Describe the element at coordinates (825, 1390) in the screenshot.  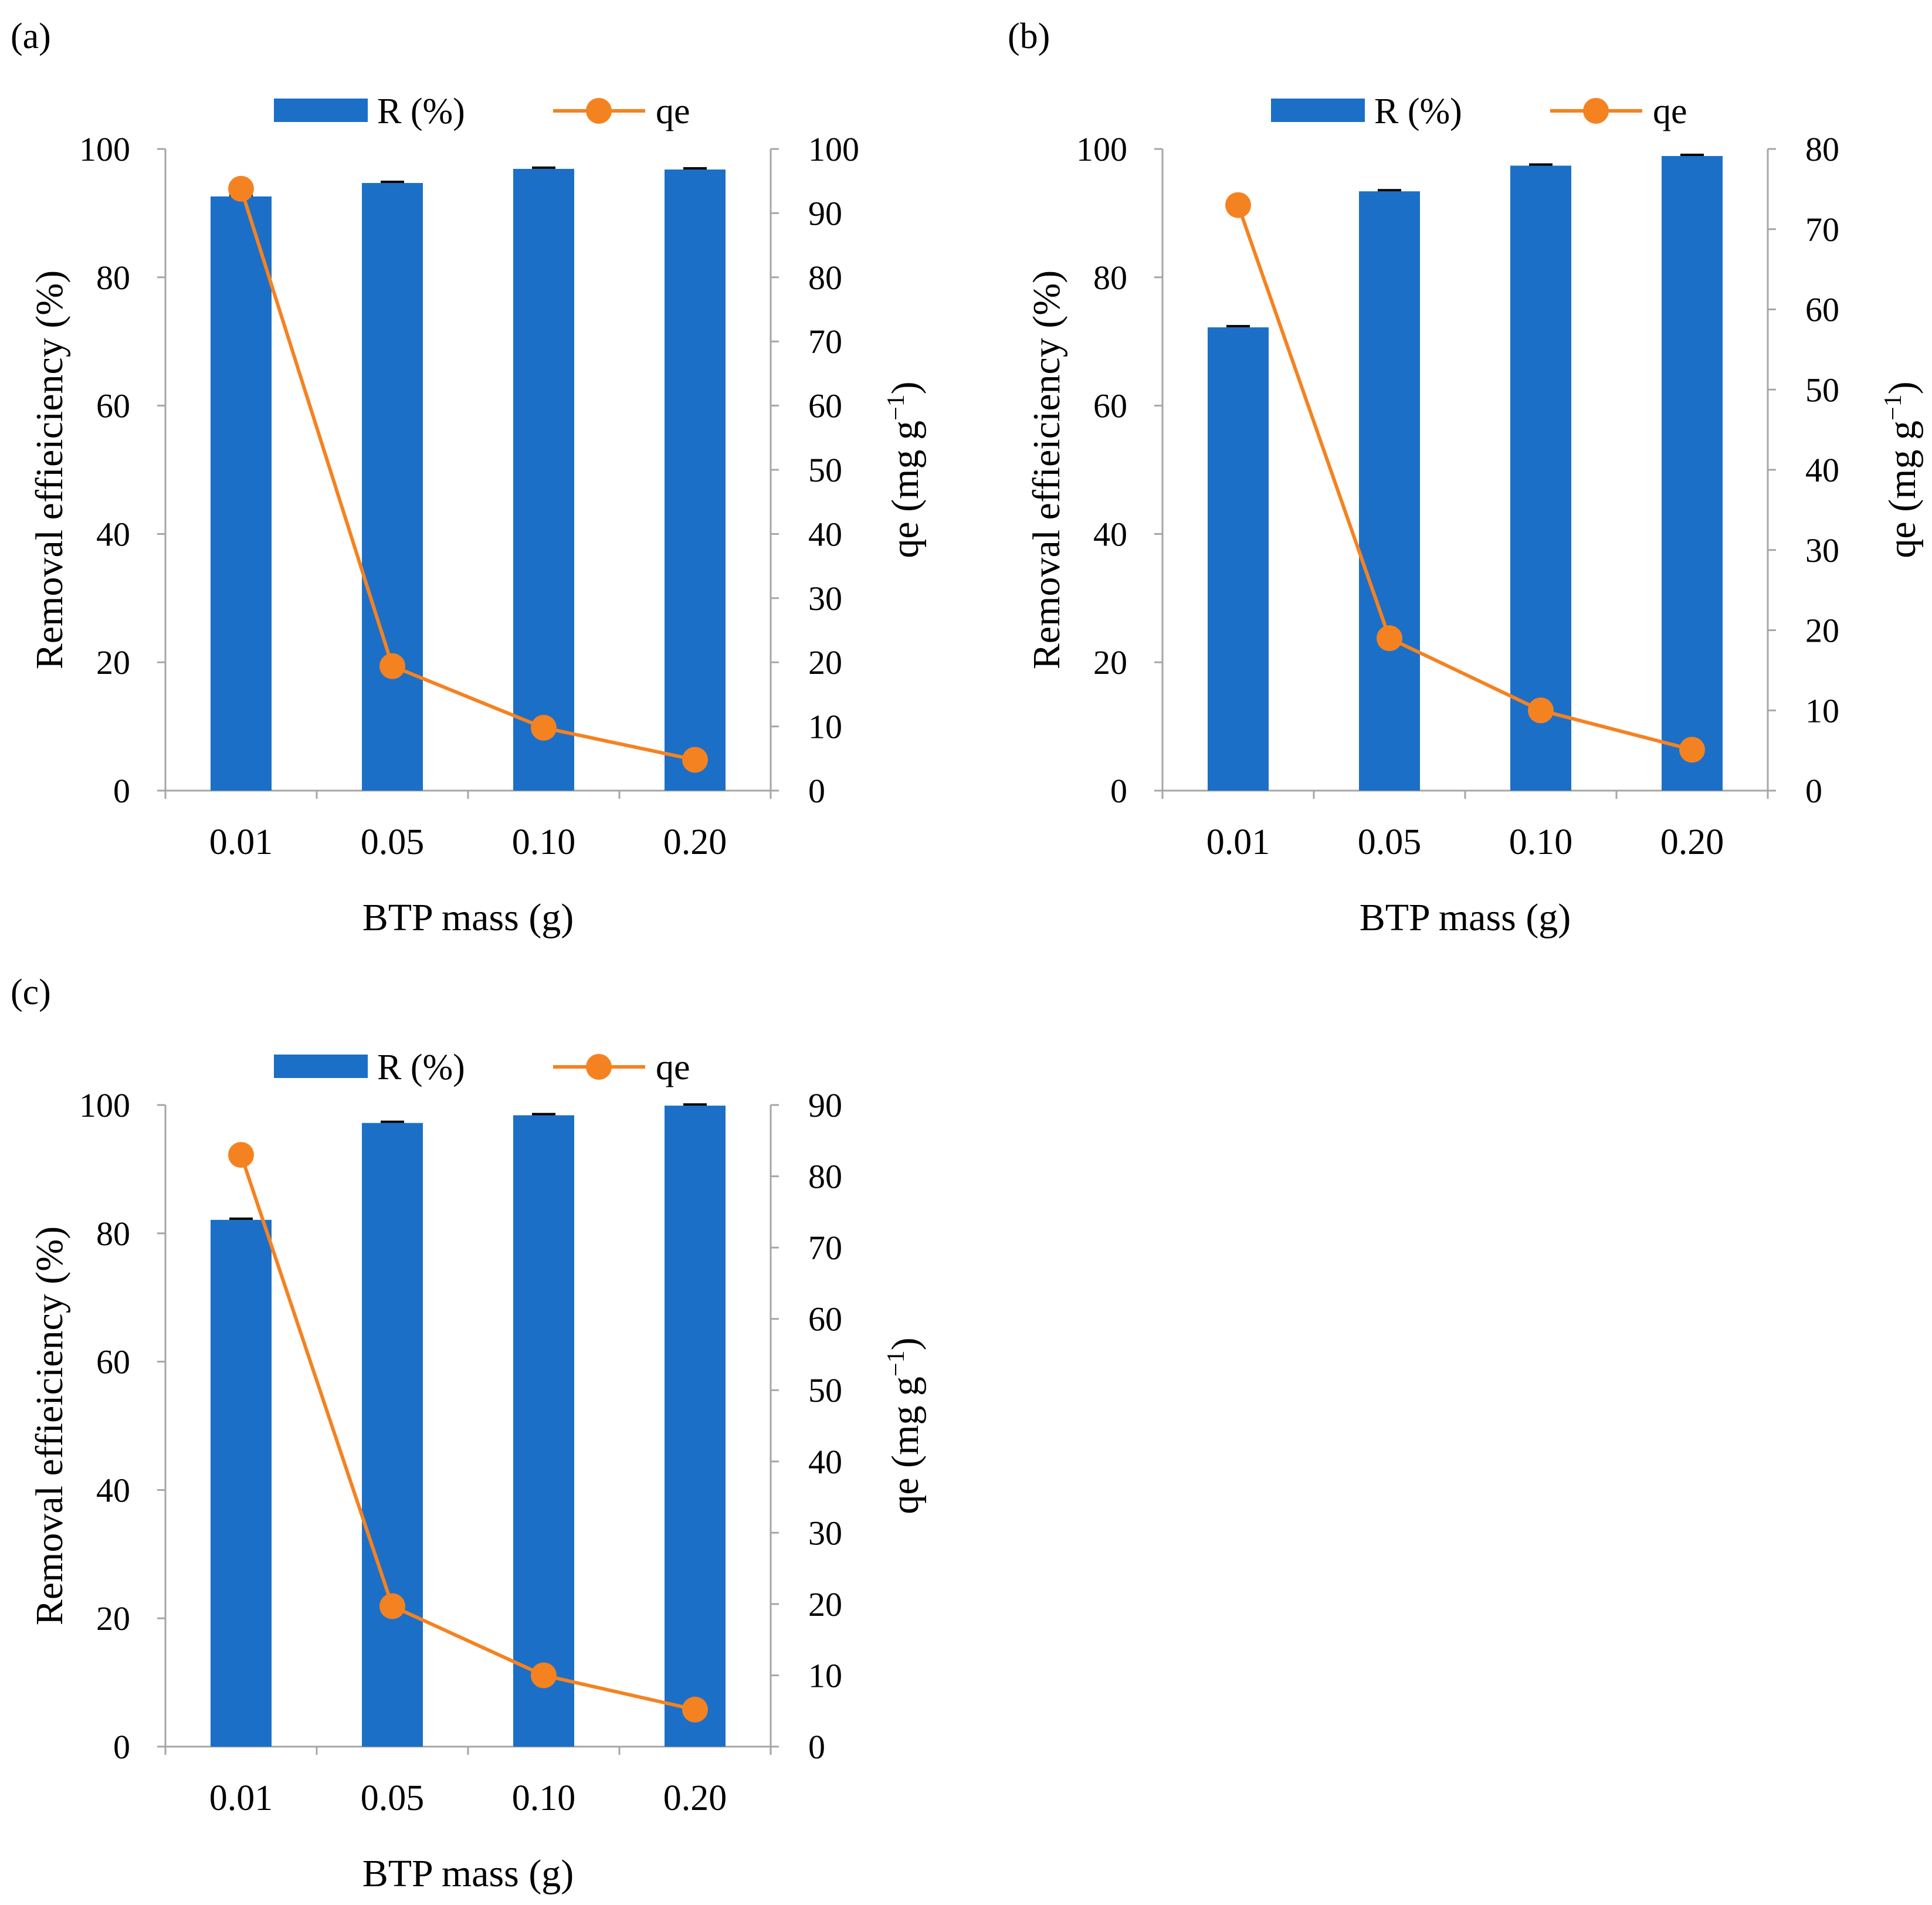
I see `right-tick-label-c: 50` at that location.